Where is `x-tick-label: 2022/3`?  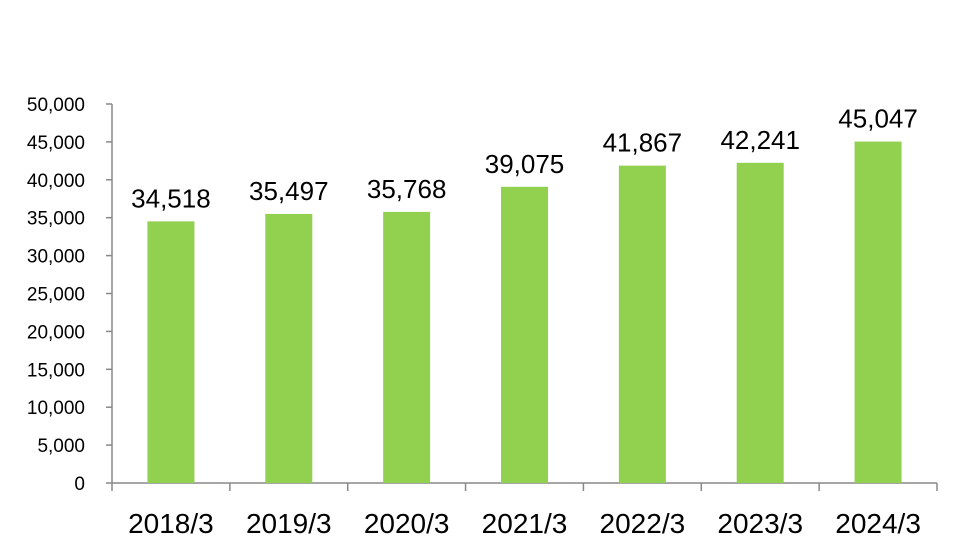 x-tick-label: 2022/3 is located at coordinates (643, 523).